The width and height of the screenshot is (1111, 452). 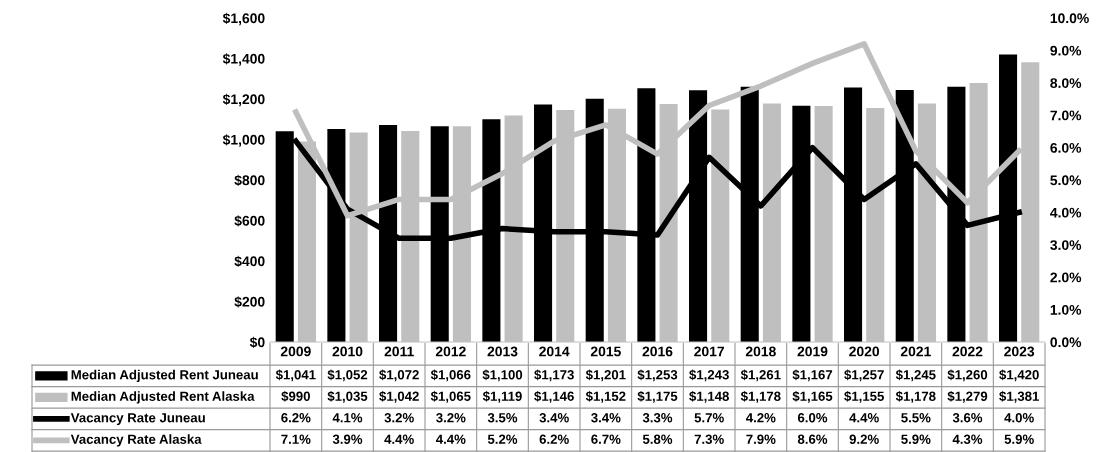 I want to click on data-label: $1,035, so click(x=347, y=396).